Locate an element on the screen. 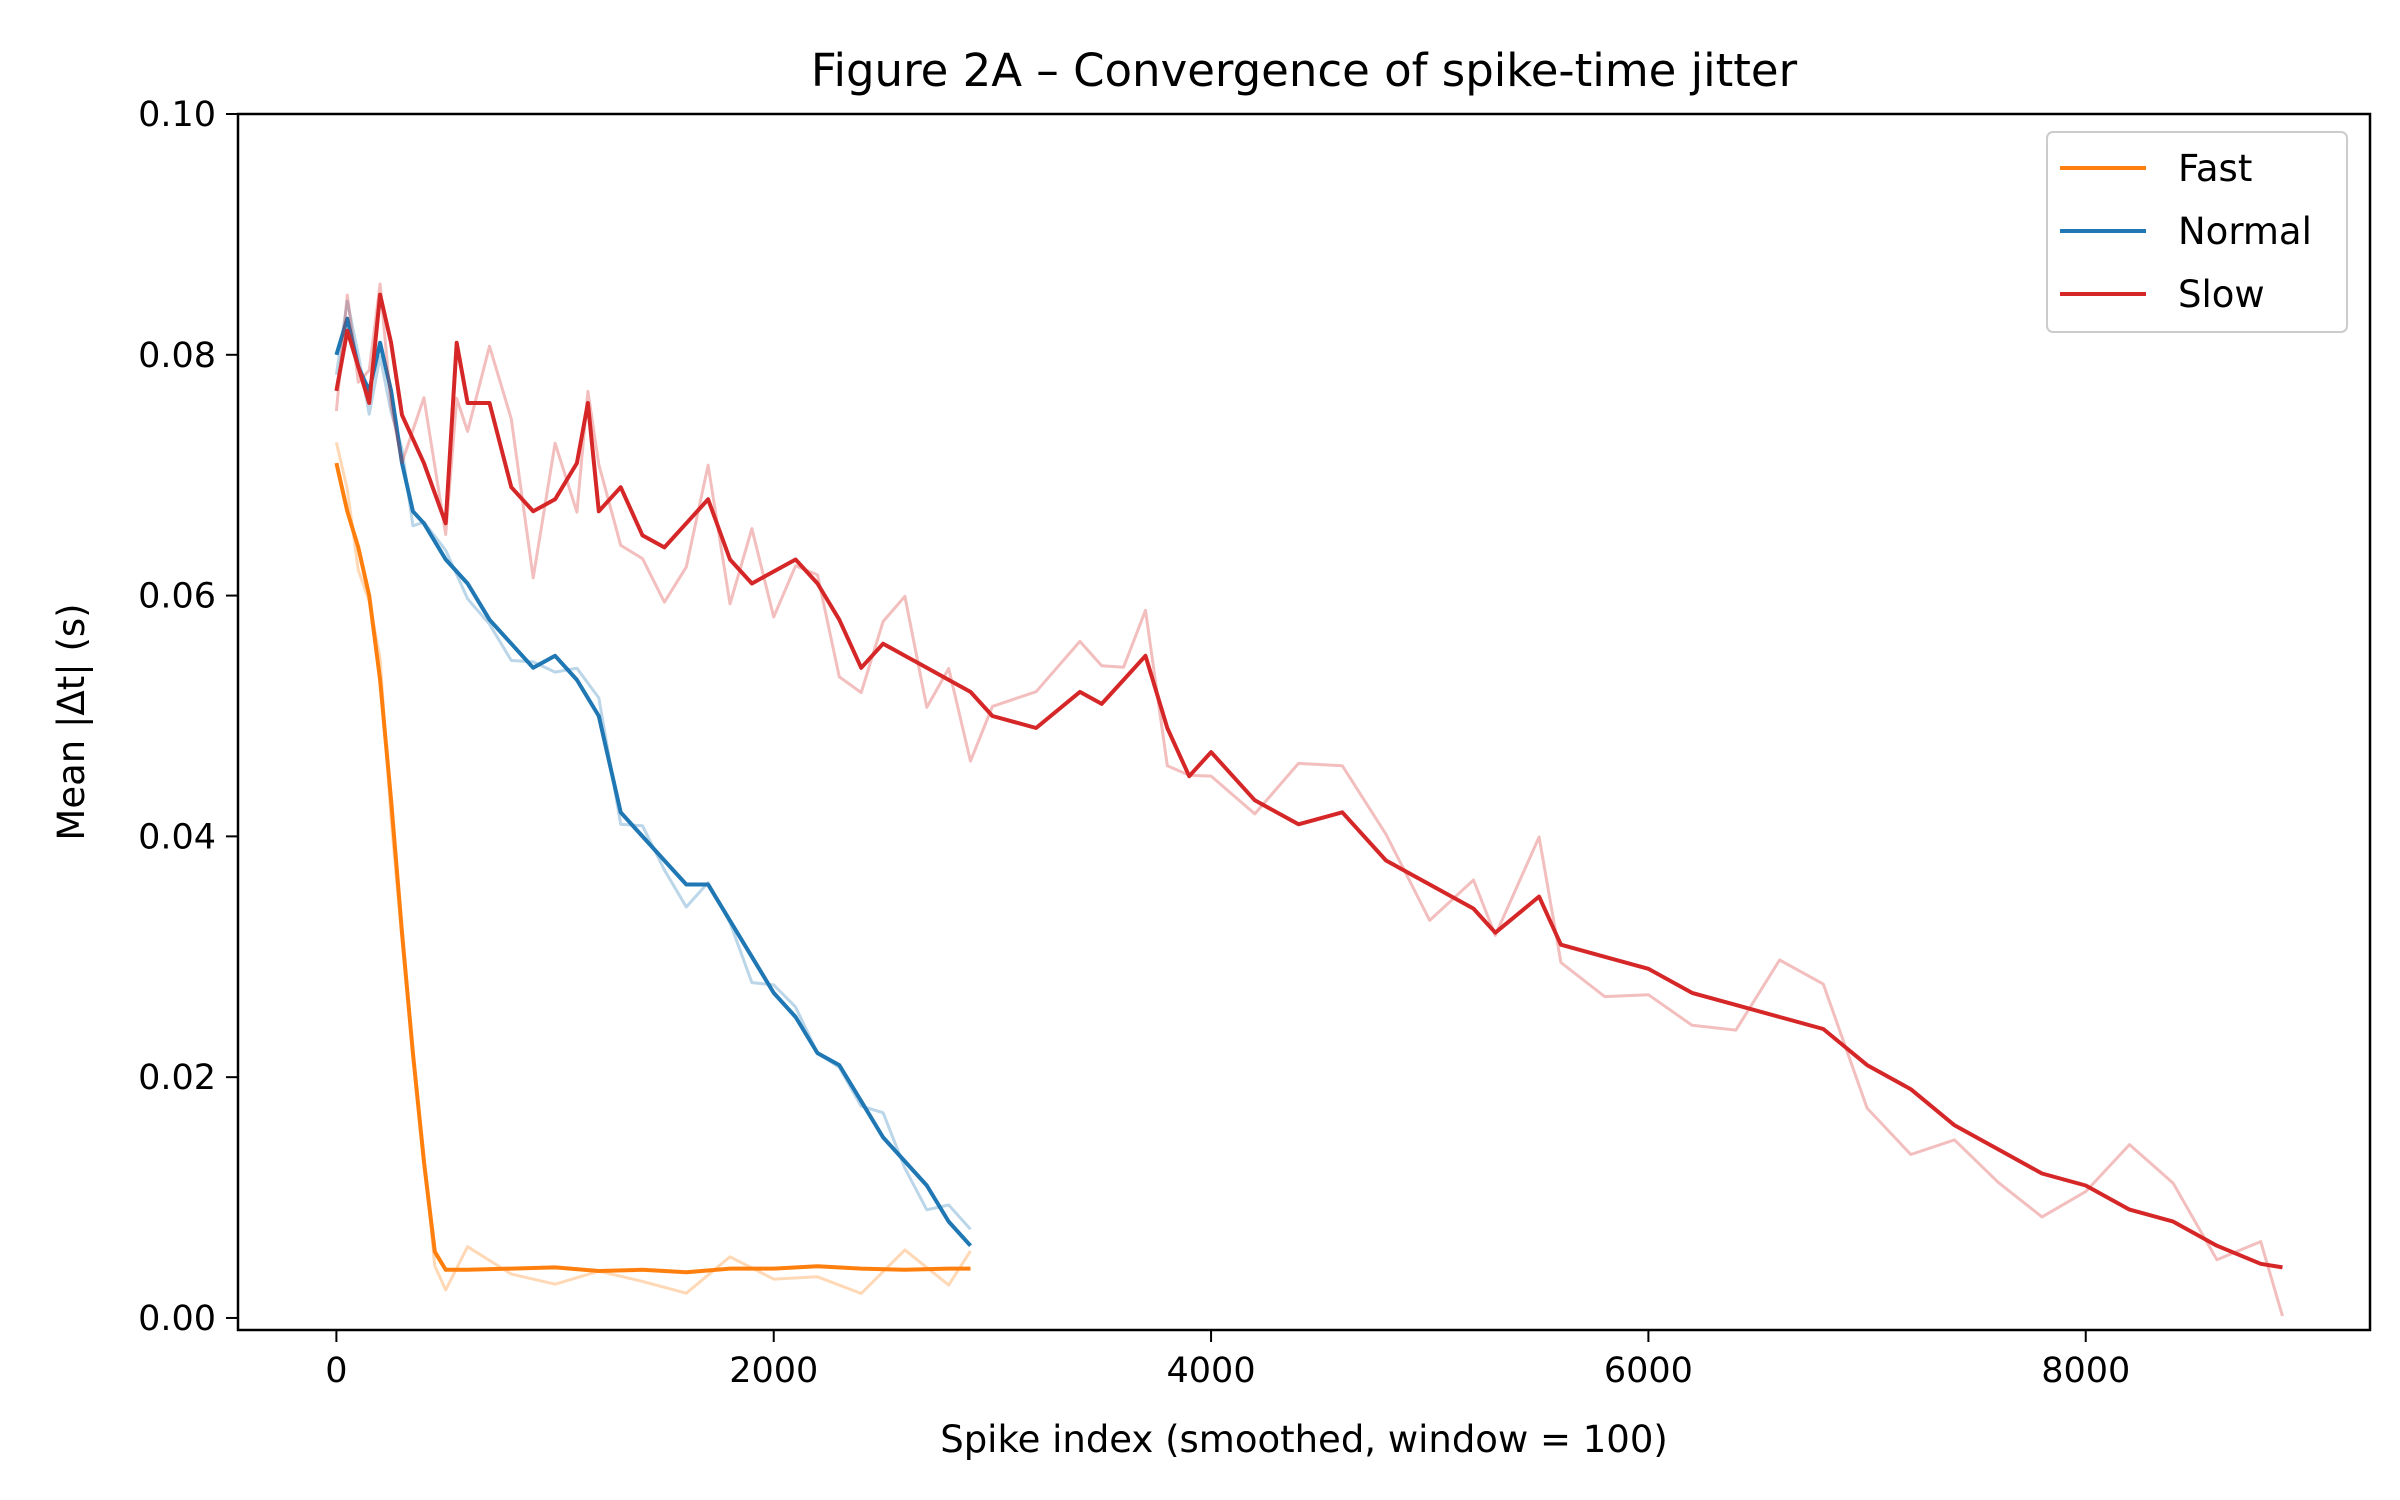  x-tick-label: 8000 is located at coordinates (2085, 1371).